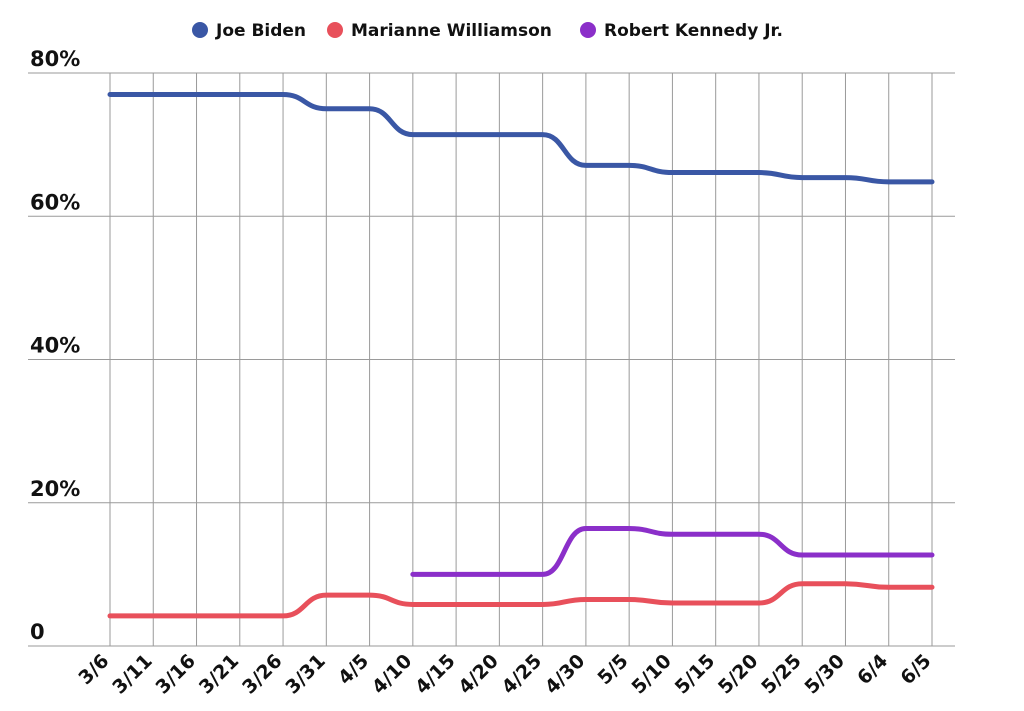 The image size is (1024, 711). Describe the element at coordinates (260, 31) in the screenshot. I see `legend-label-joe-biden: Joe Biden` at that location.